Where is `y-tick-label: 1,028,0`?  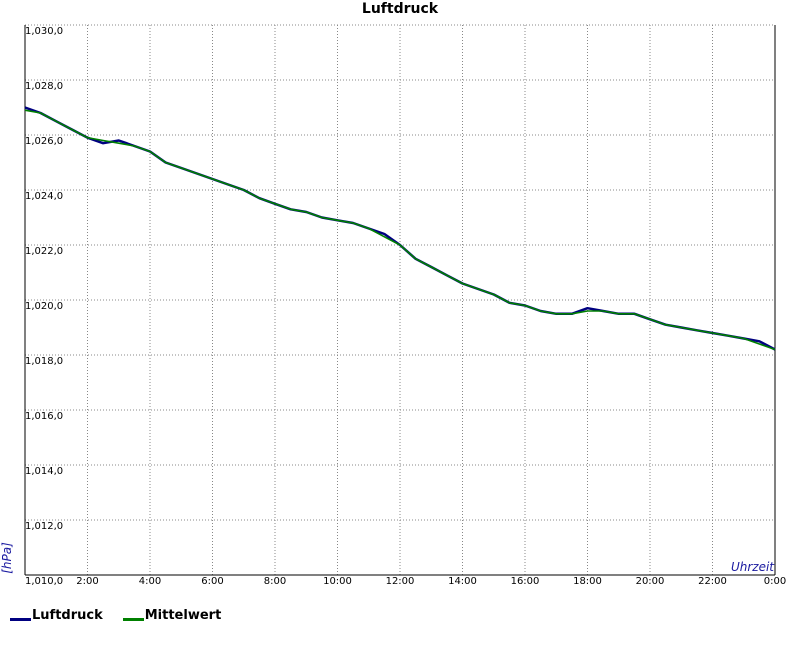 y-tick-label: 1,028,0 is located at coordinates (44, 86).